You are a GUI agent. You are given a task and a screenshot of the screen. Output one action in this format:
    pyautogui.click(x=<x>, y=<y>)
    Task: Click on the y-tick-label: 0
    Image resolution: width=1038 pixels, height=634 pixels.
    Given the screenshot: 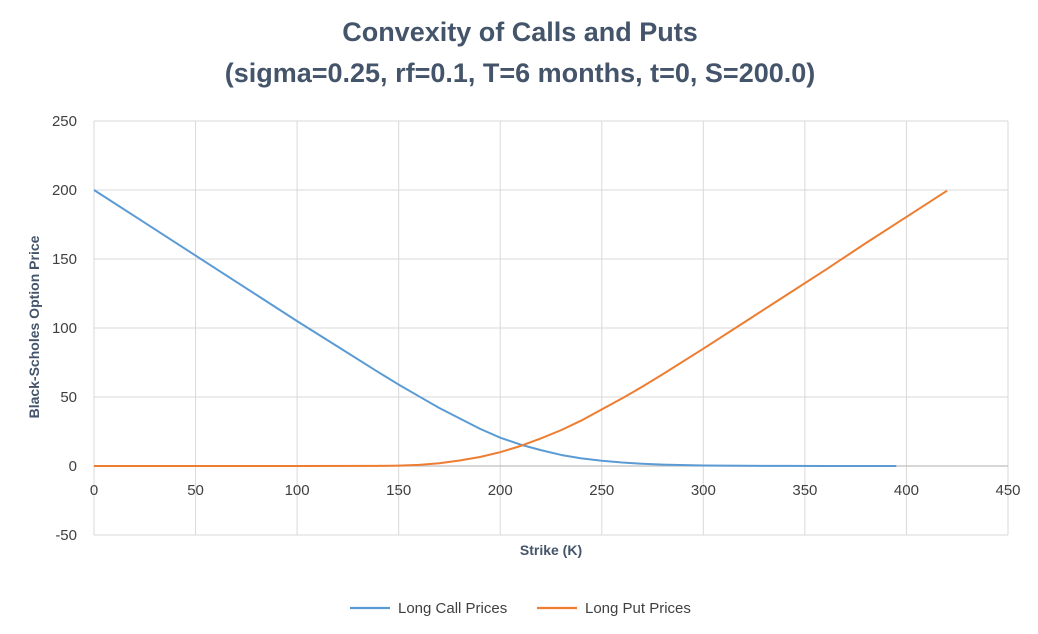 What is the action you would take?
    pyautogui.click(x=73, y=466)
    